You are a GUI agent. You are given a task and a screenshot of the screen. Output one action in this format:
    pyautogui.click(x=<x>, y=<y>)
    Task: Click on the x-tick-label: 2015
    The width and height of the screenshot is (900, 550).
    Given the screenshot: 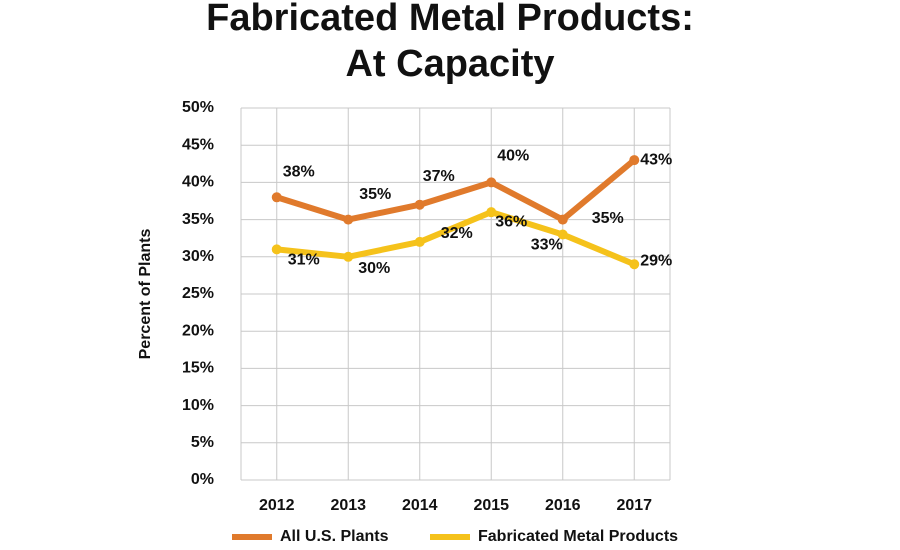 What is the action you would take?
    pyautogui.click(x=491, y=505)
    